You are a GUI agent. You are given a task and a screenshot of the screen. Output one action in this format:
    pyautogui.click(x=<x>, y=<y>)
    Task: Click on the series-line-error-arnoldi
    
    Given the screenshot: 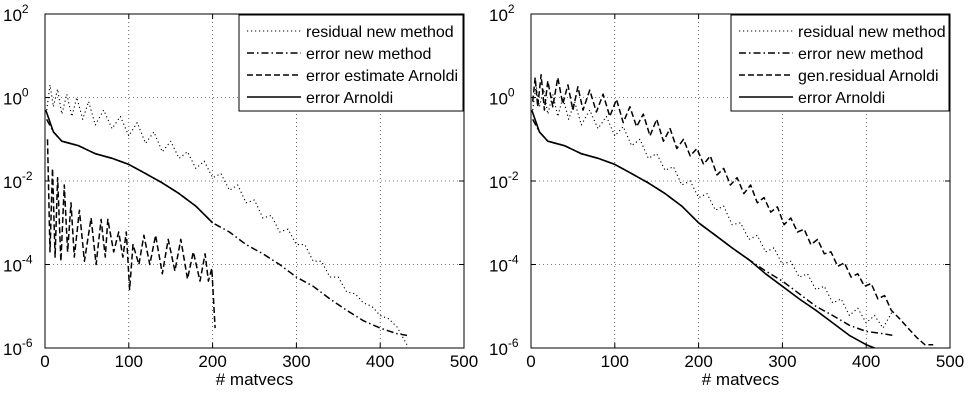 What is the action you would take?
    pyautogui.click(x=129, y=166)
    